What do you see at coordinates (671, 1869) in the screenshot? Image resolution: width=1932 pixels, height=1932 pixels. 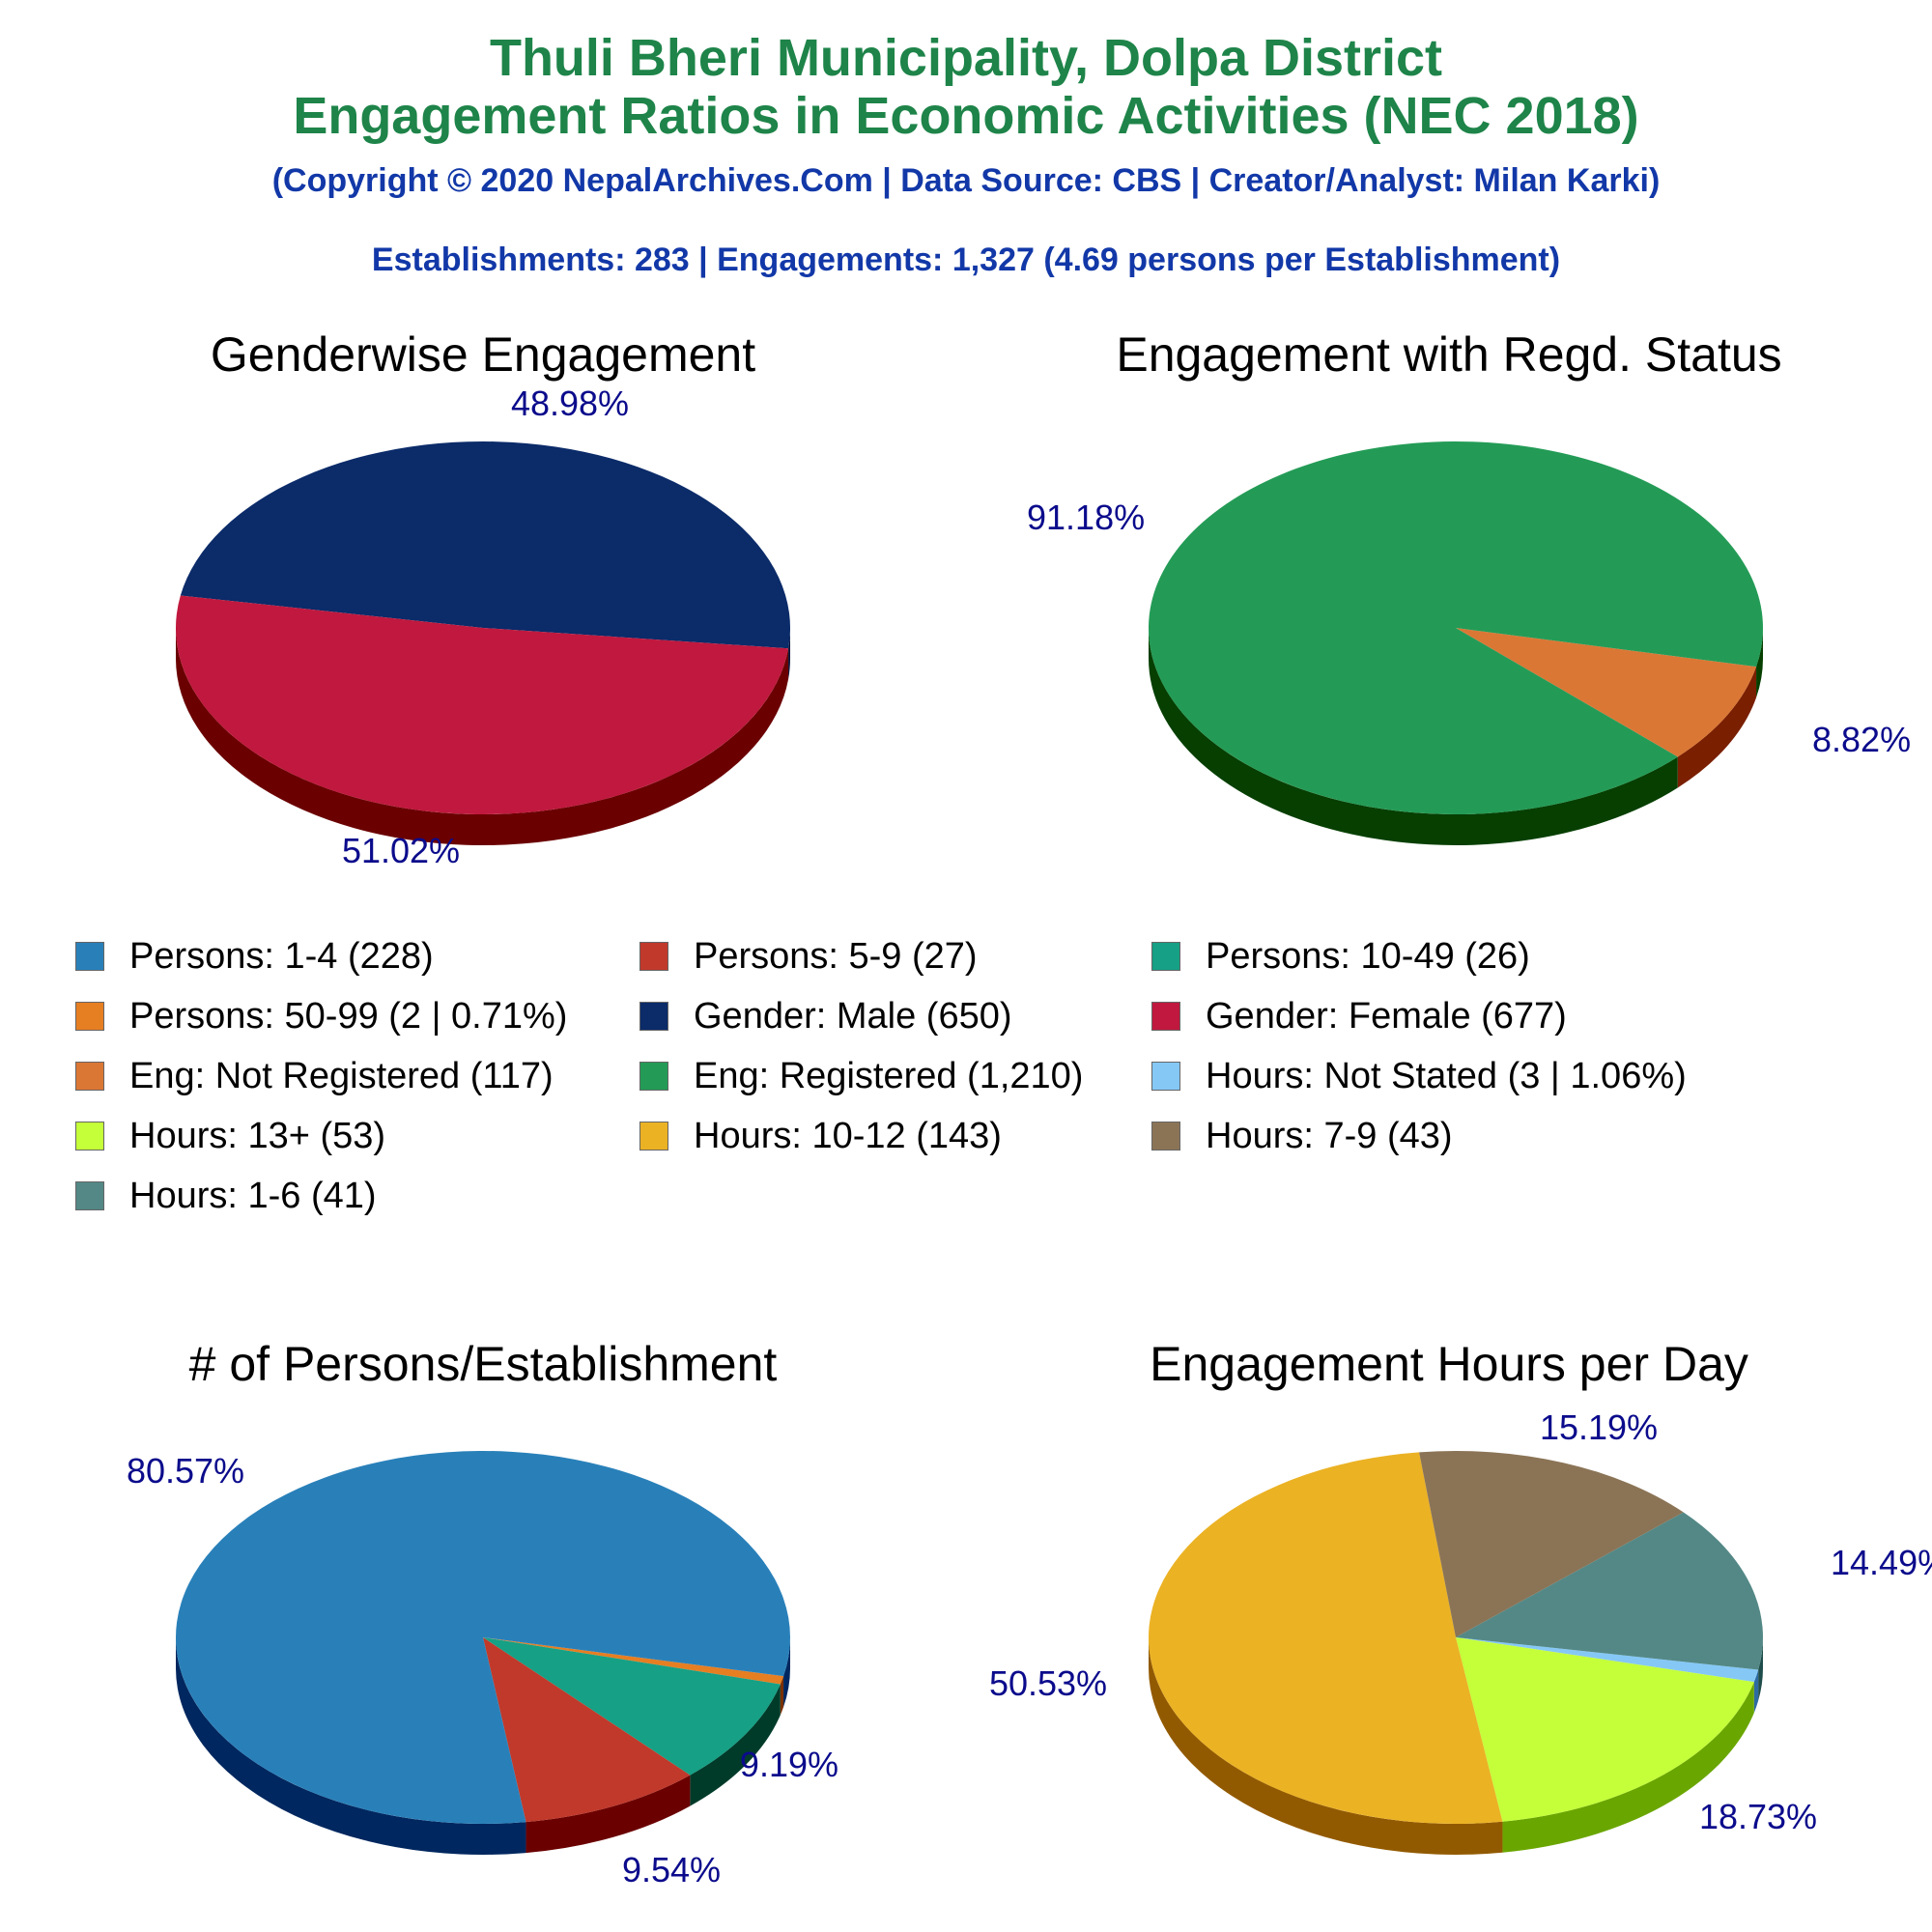 I see `pie-pct-label-2-2: 9.54%` at bounding box center [671, 1869].